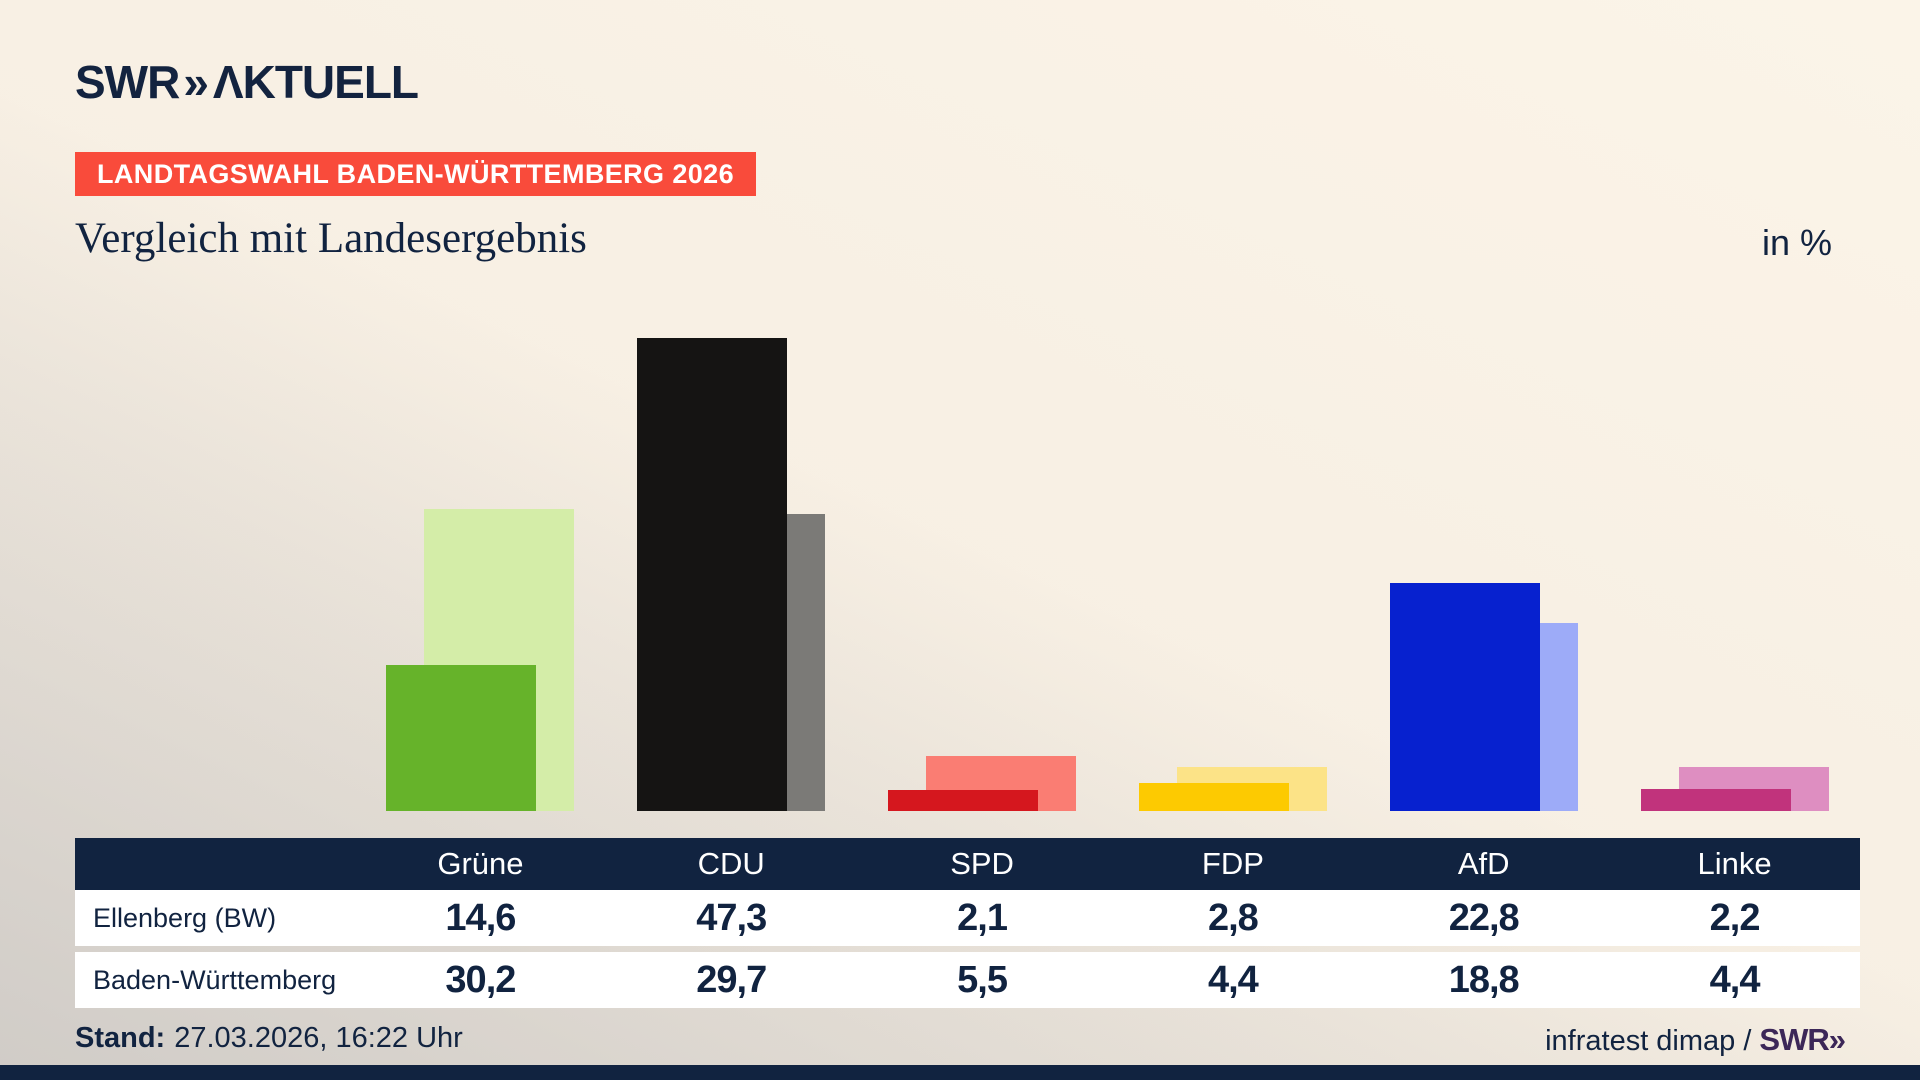 The height and width of the screenshot is (1080, 1920). I want to click on value-cell: 22,8, so click(1484, 917).